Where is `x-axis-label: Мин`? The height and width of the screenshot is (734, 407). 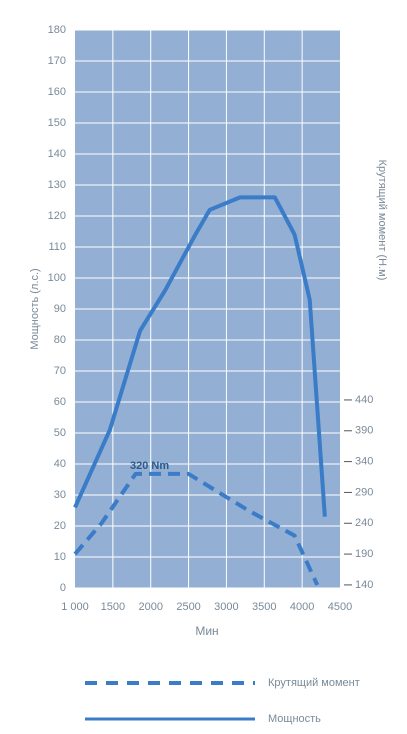 x-axis-label: Мин is located at coordinates (206, 631).